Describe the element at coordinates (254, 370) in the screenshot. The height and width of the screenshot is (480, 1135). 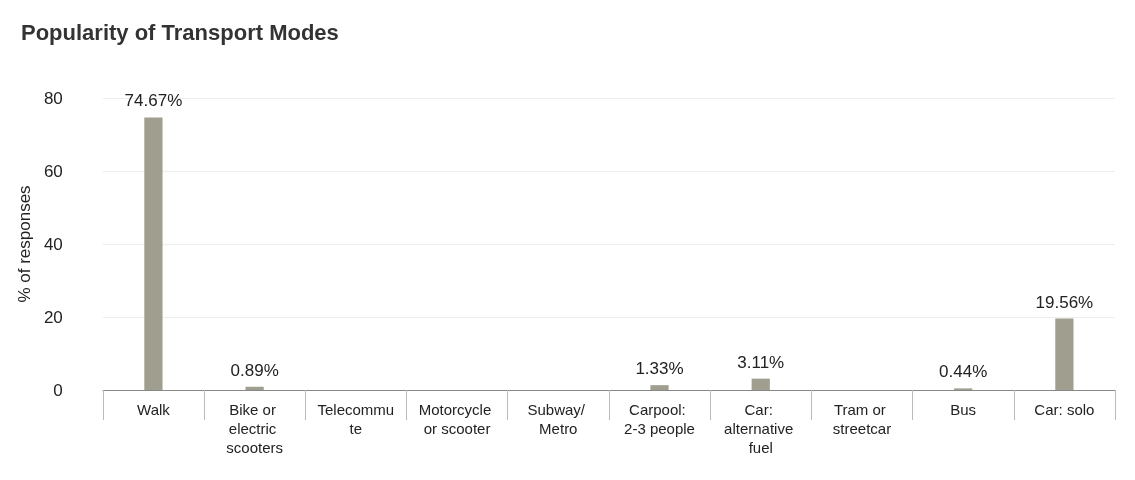
I see `data-label: 0.89%` at that location.